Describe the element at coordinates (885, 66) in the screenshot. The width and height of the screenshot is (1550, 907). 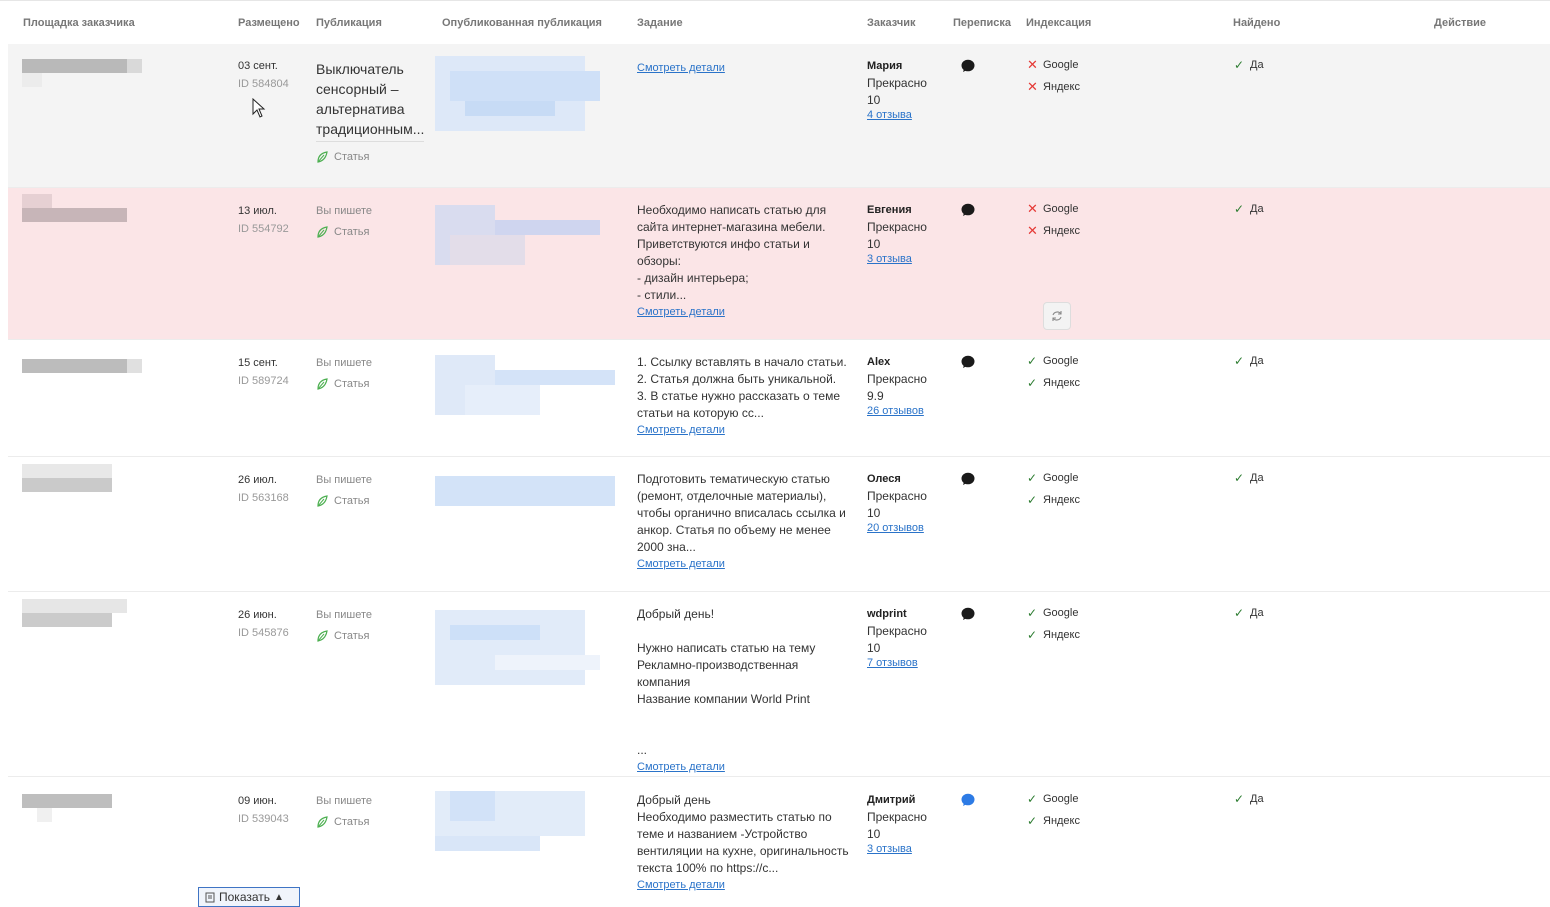
I see `customer-name: Мария` at that location.